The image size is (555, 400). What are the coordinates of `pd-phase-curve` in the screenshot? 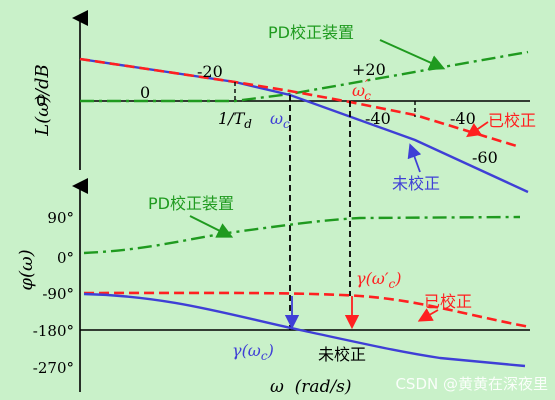 It's located at (302, 235).